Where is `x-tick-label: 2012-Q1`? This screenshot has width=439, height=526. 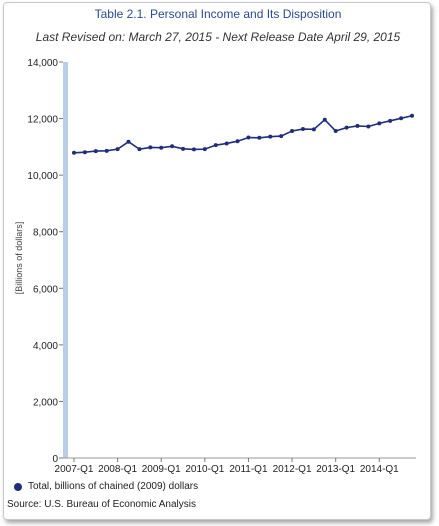 x-tick-label: 2012-Q1 is located at coordinates (292, 469).